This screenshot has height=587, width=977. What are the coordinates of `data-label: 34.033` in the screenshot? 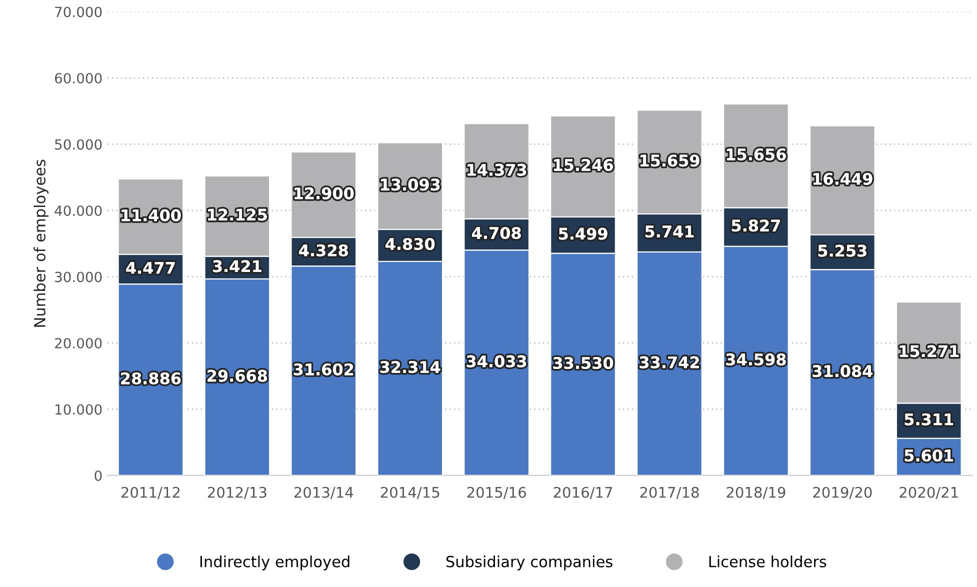 It's located at (496, 361).